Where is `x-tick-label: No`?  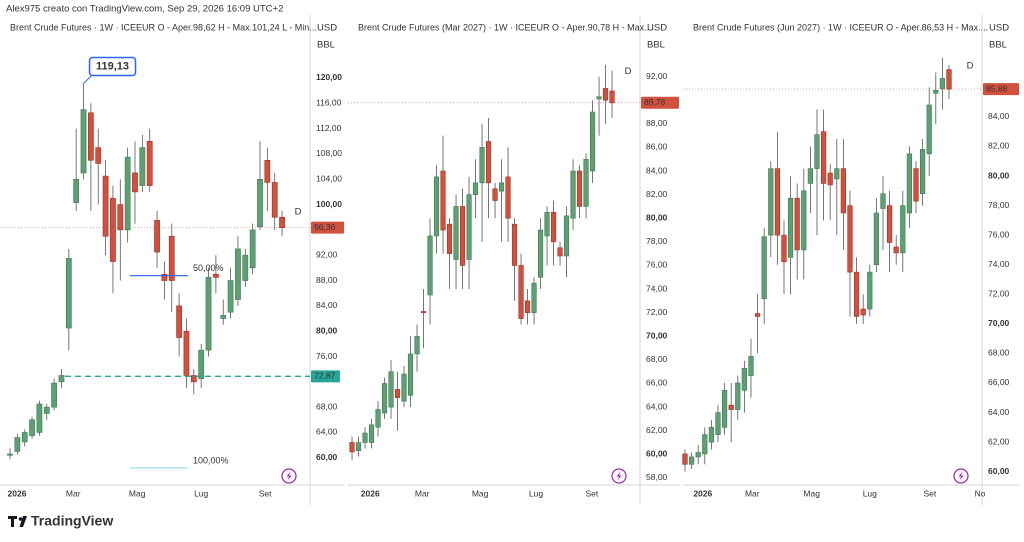
x-tick-label: No is located at coordinates (980, 493).